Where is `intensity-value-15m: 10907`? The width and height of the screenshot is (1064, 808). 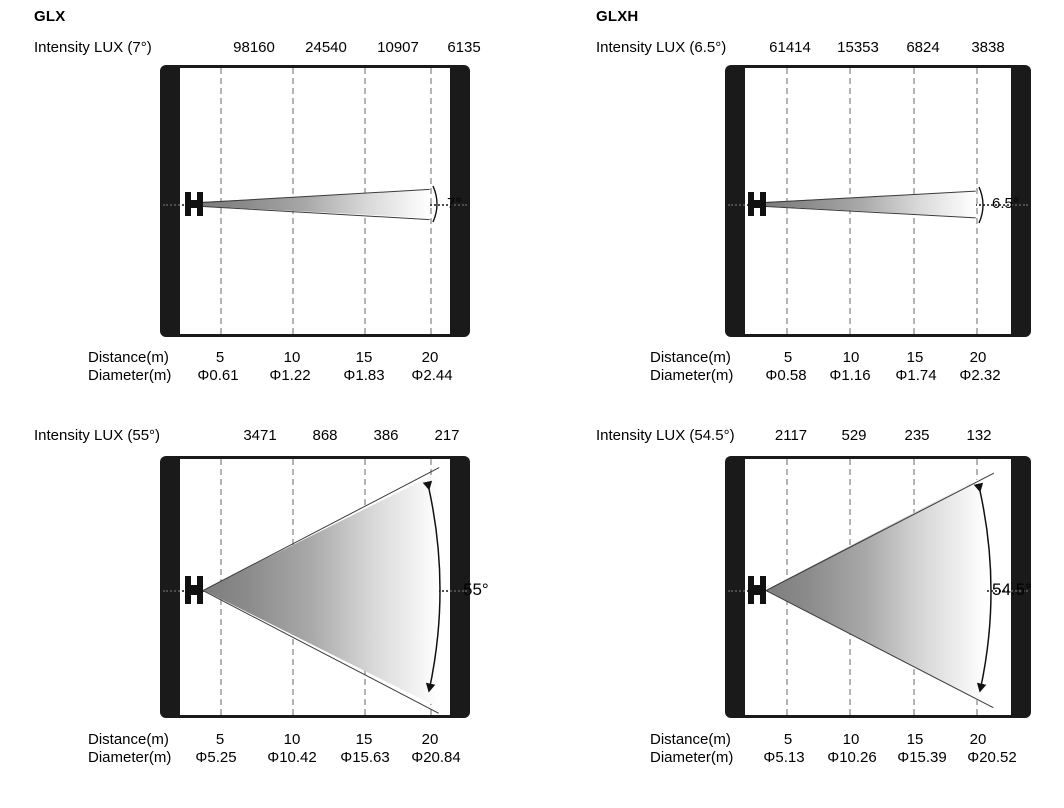 intensity-value-15m: 10907 is located at coordinates (398, 47).